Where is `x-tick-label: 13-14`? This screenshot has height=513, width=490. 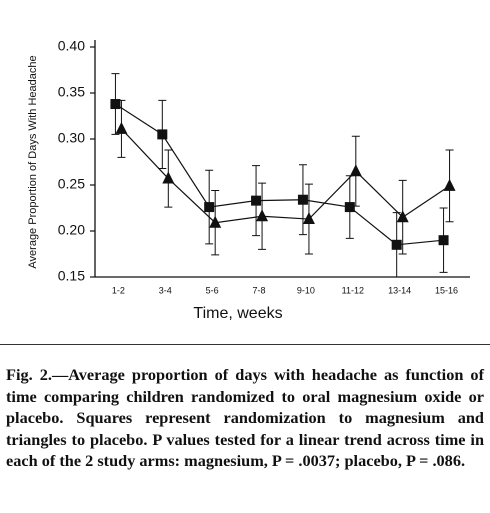 x-tick-label: 13-14 is located at coordinates (399, 290).